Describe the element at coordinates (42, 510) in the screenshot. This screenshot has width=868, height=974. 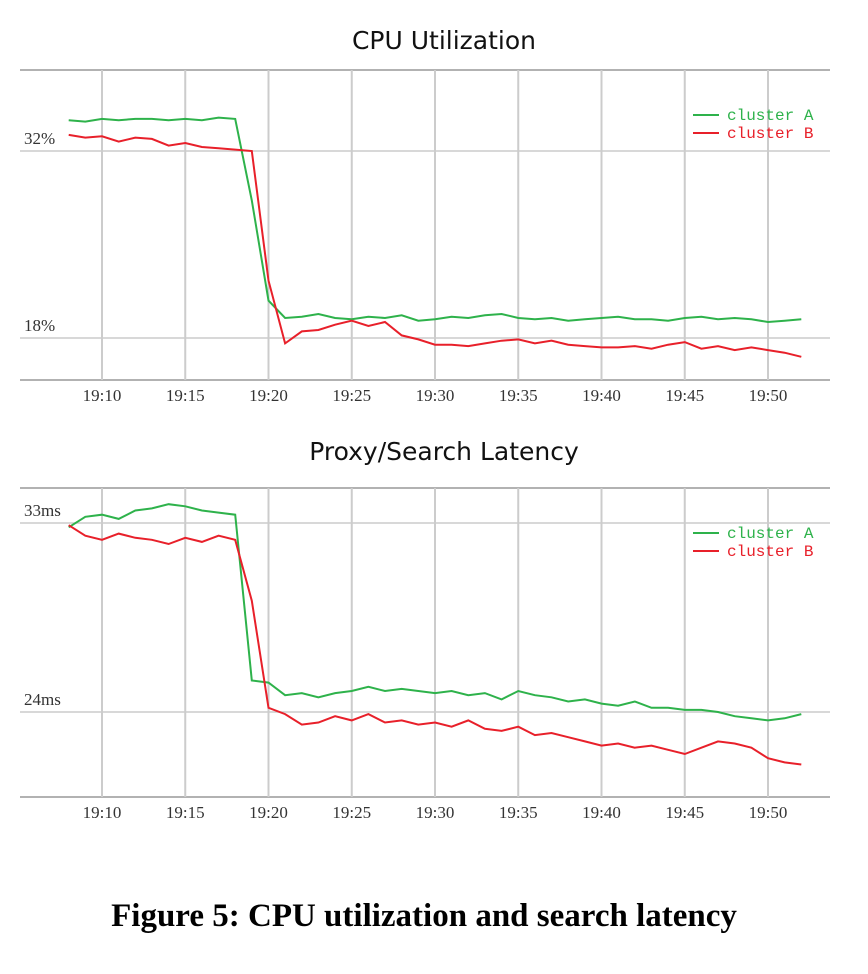
I see `y-tick-label: 33ms` at that location.